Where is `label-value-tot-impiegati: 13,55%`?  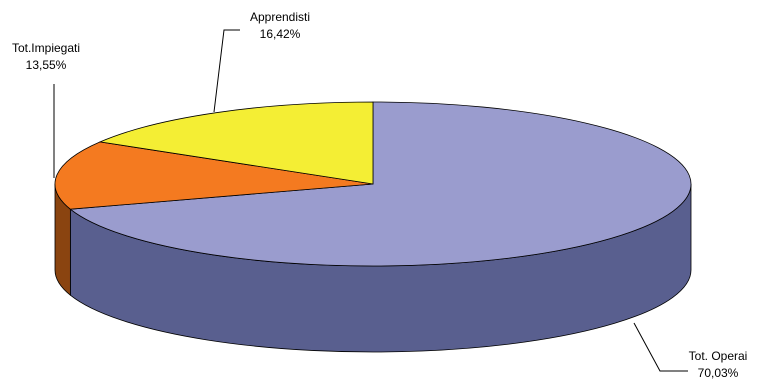
label-value-tot-impiegati: 13,55% is located at coordinates (46, 65).